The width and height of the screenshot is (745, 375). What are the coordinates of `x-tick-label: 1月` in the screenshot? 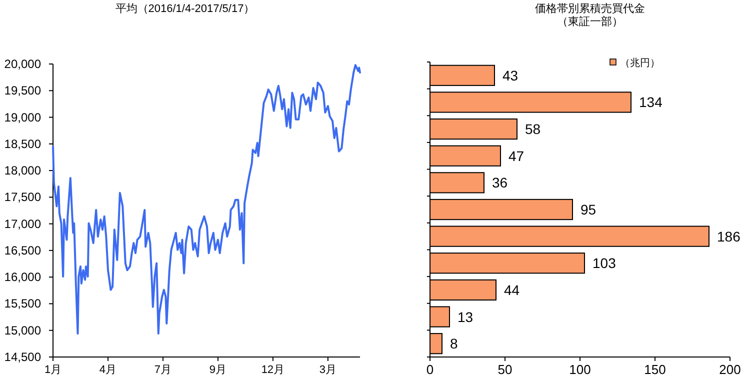 It's located at (53, 369).